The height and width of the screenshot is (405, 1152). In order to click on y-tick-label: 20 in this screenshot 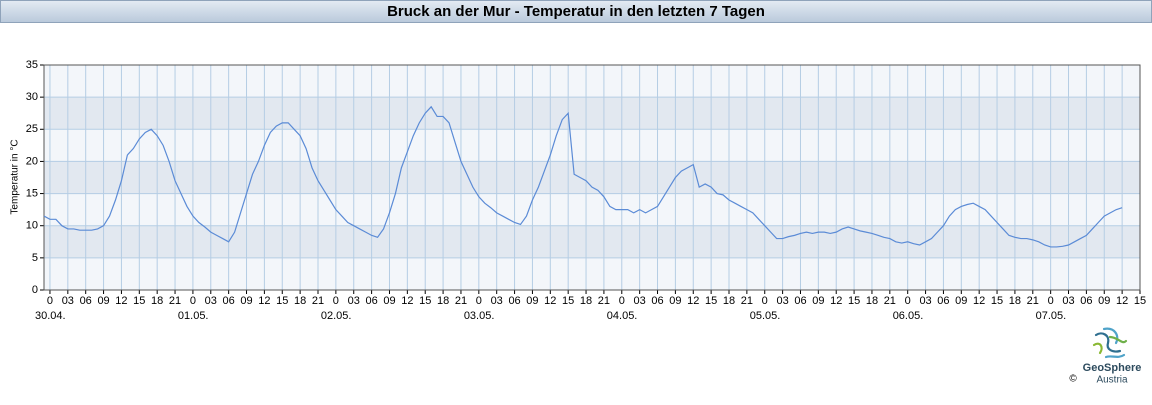, I will do `click(32, 161)`.